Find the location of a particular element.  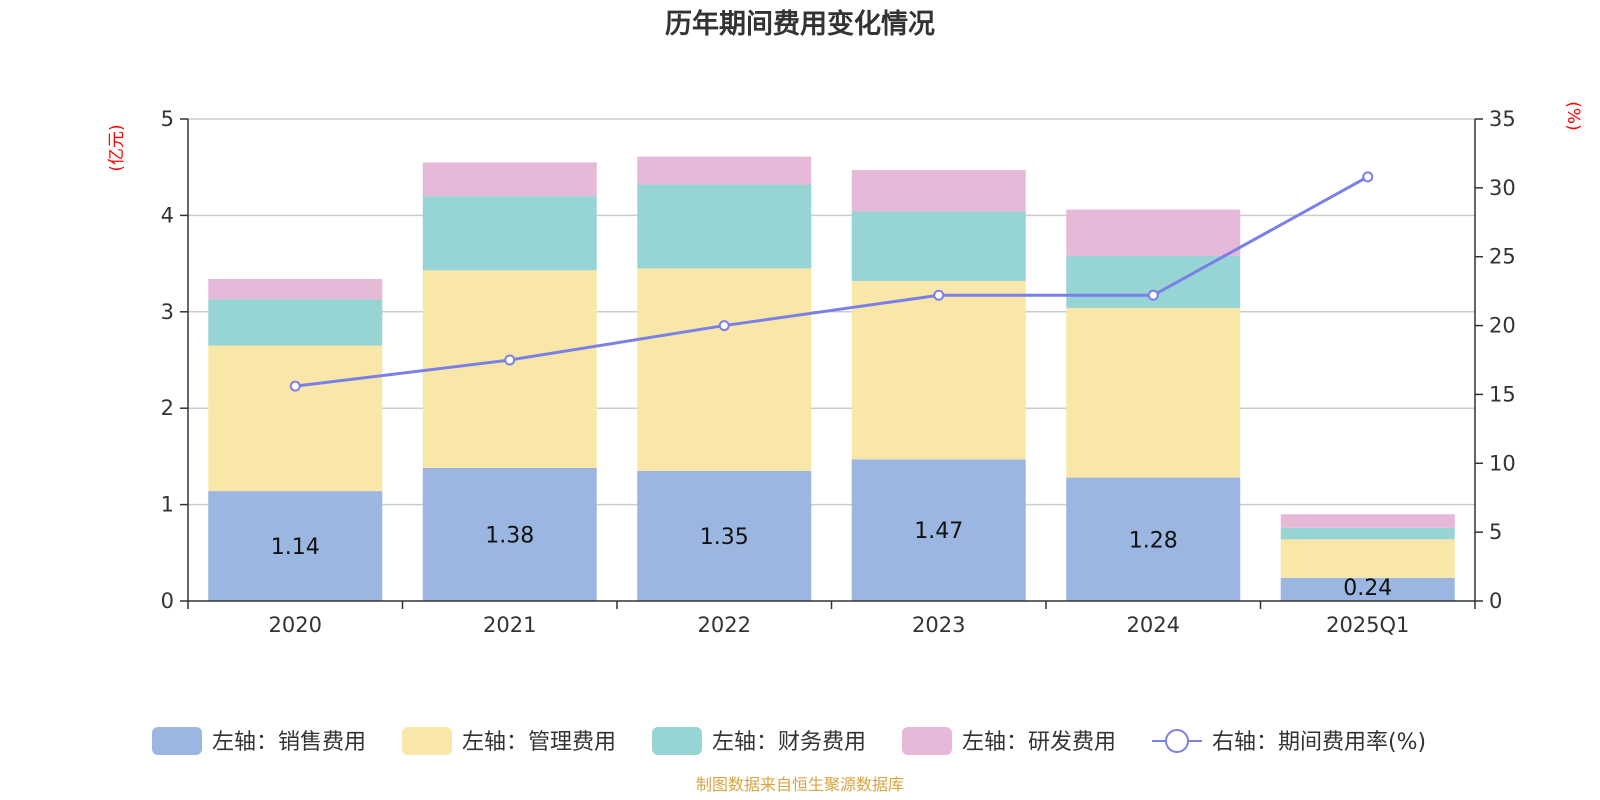

bar-segment-1-2023 is located at coordinates (938, 530).